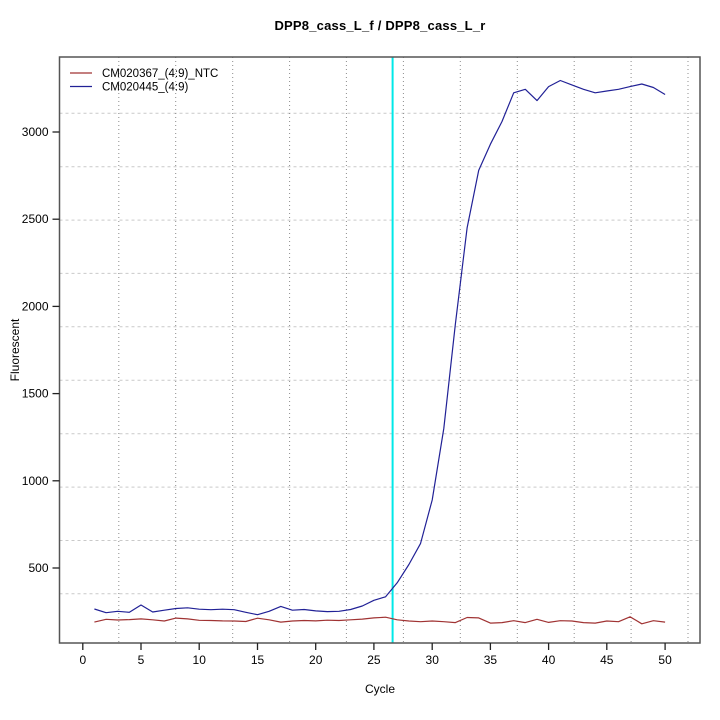  Describe the element at coordinates (380, 620) in the screenshot. I see `series-line-CM020367_(4:9)_NTC` at that location.